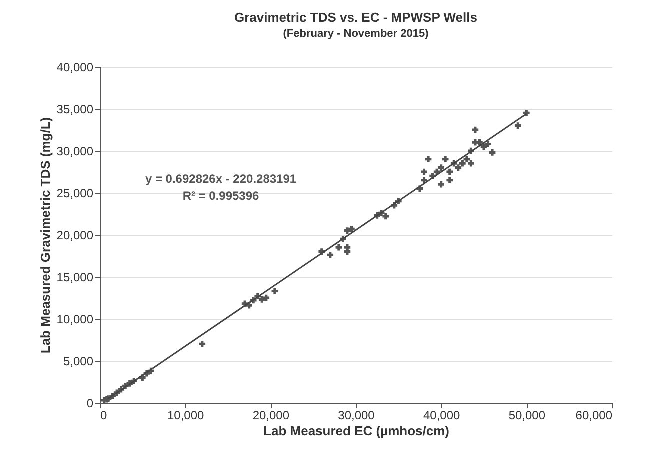 The height and width of the screenshot is (462, 647). I want to click on y-tick-label: 30,000, so click(75, 151).